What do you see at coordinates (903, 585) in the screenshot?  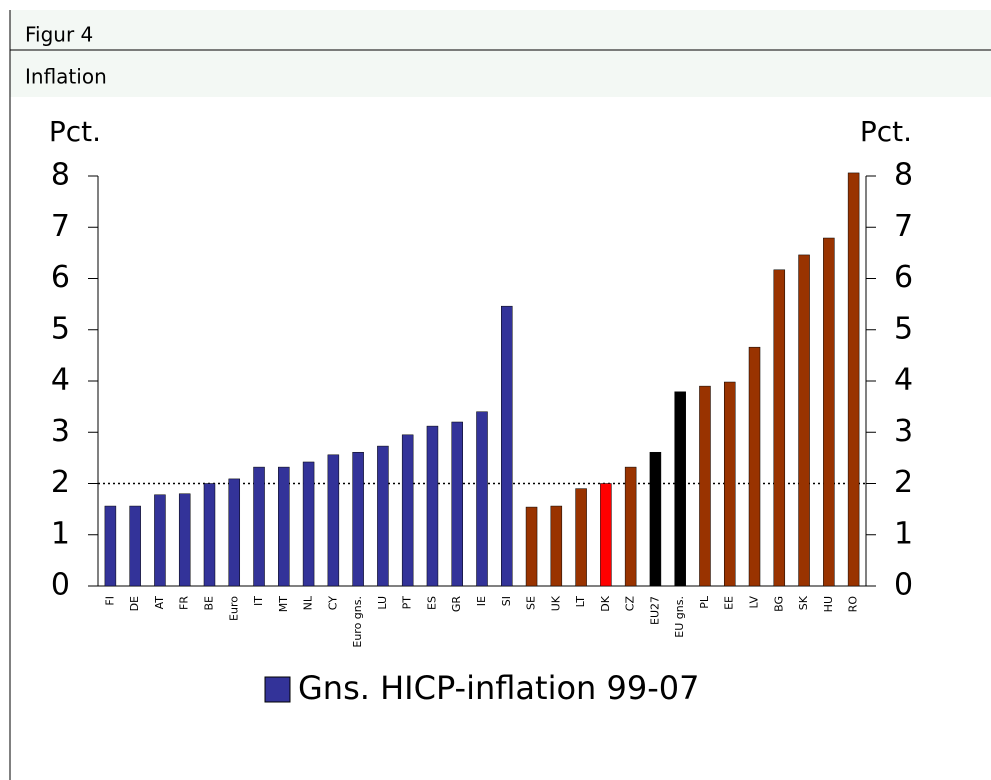 I see `y2-tick-label: 0` at bounding box center [903, 585].